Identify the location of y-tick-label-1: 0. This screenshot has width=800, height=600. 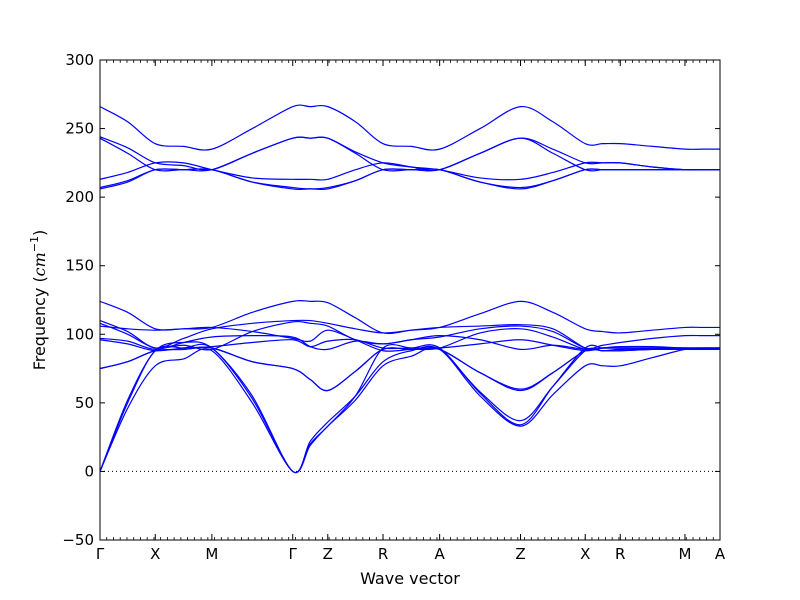
(89, 471).